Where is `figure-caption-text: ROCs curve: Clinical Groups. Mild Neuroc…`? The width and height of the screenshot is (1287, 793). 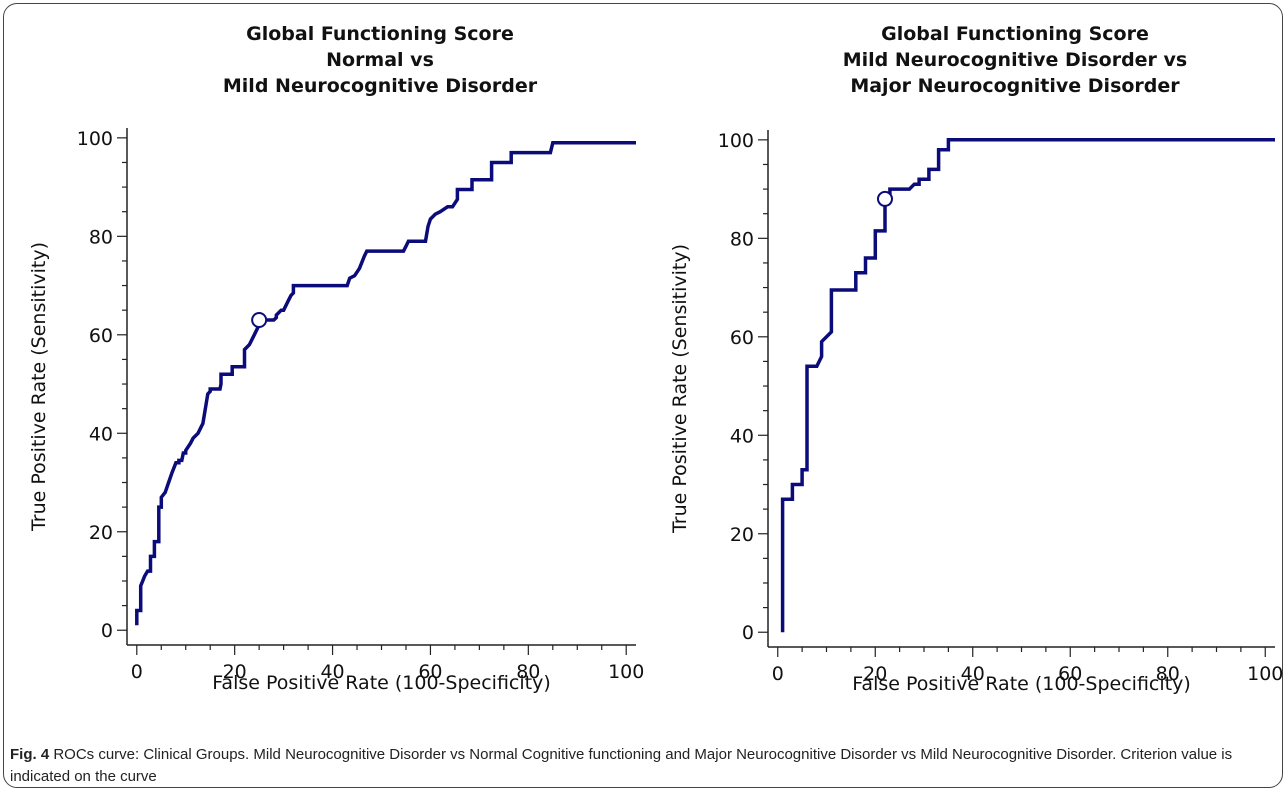
figure-caption-text: ROCs curve: Clinical Groups. Mild Neuroc… is located at coordinates (621, 765).